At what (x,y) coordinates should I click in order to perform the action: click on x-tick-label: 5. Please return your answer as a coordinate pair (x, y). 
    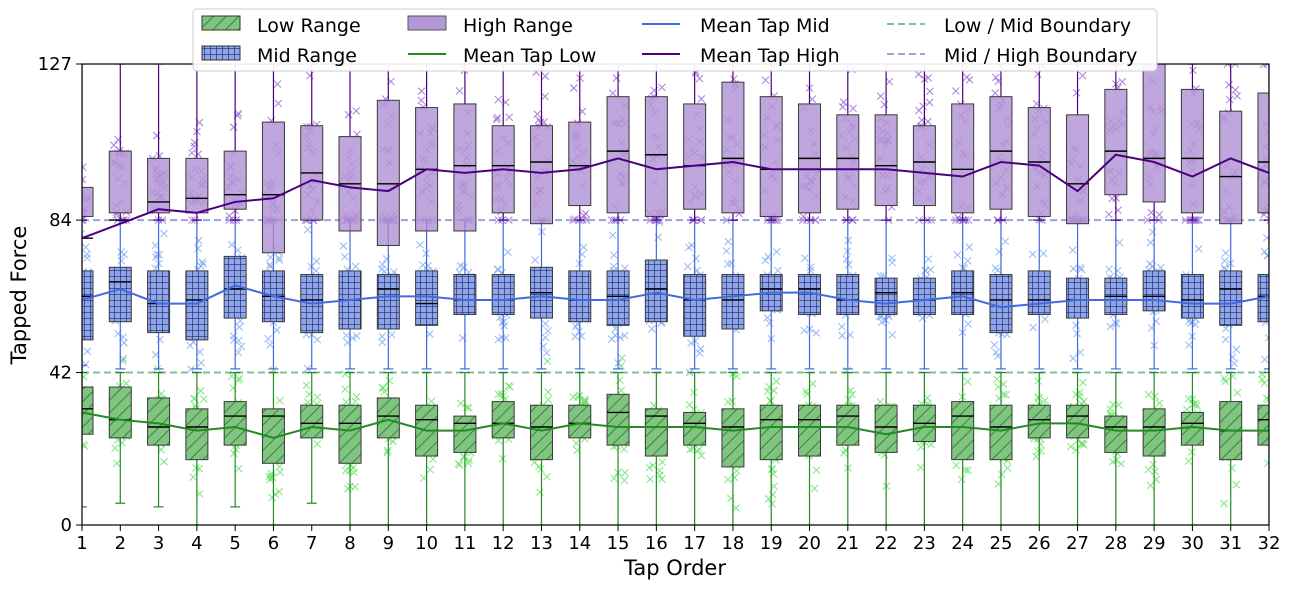
    Looking at the image, I should click on (234, 543).